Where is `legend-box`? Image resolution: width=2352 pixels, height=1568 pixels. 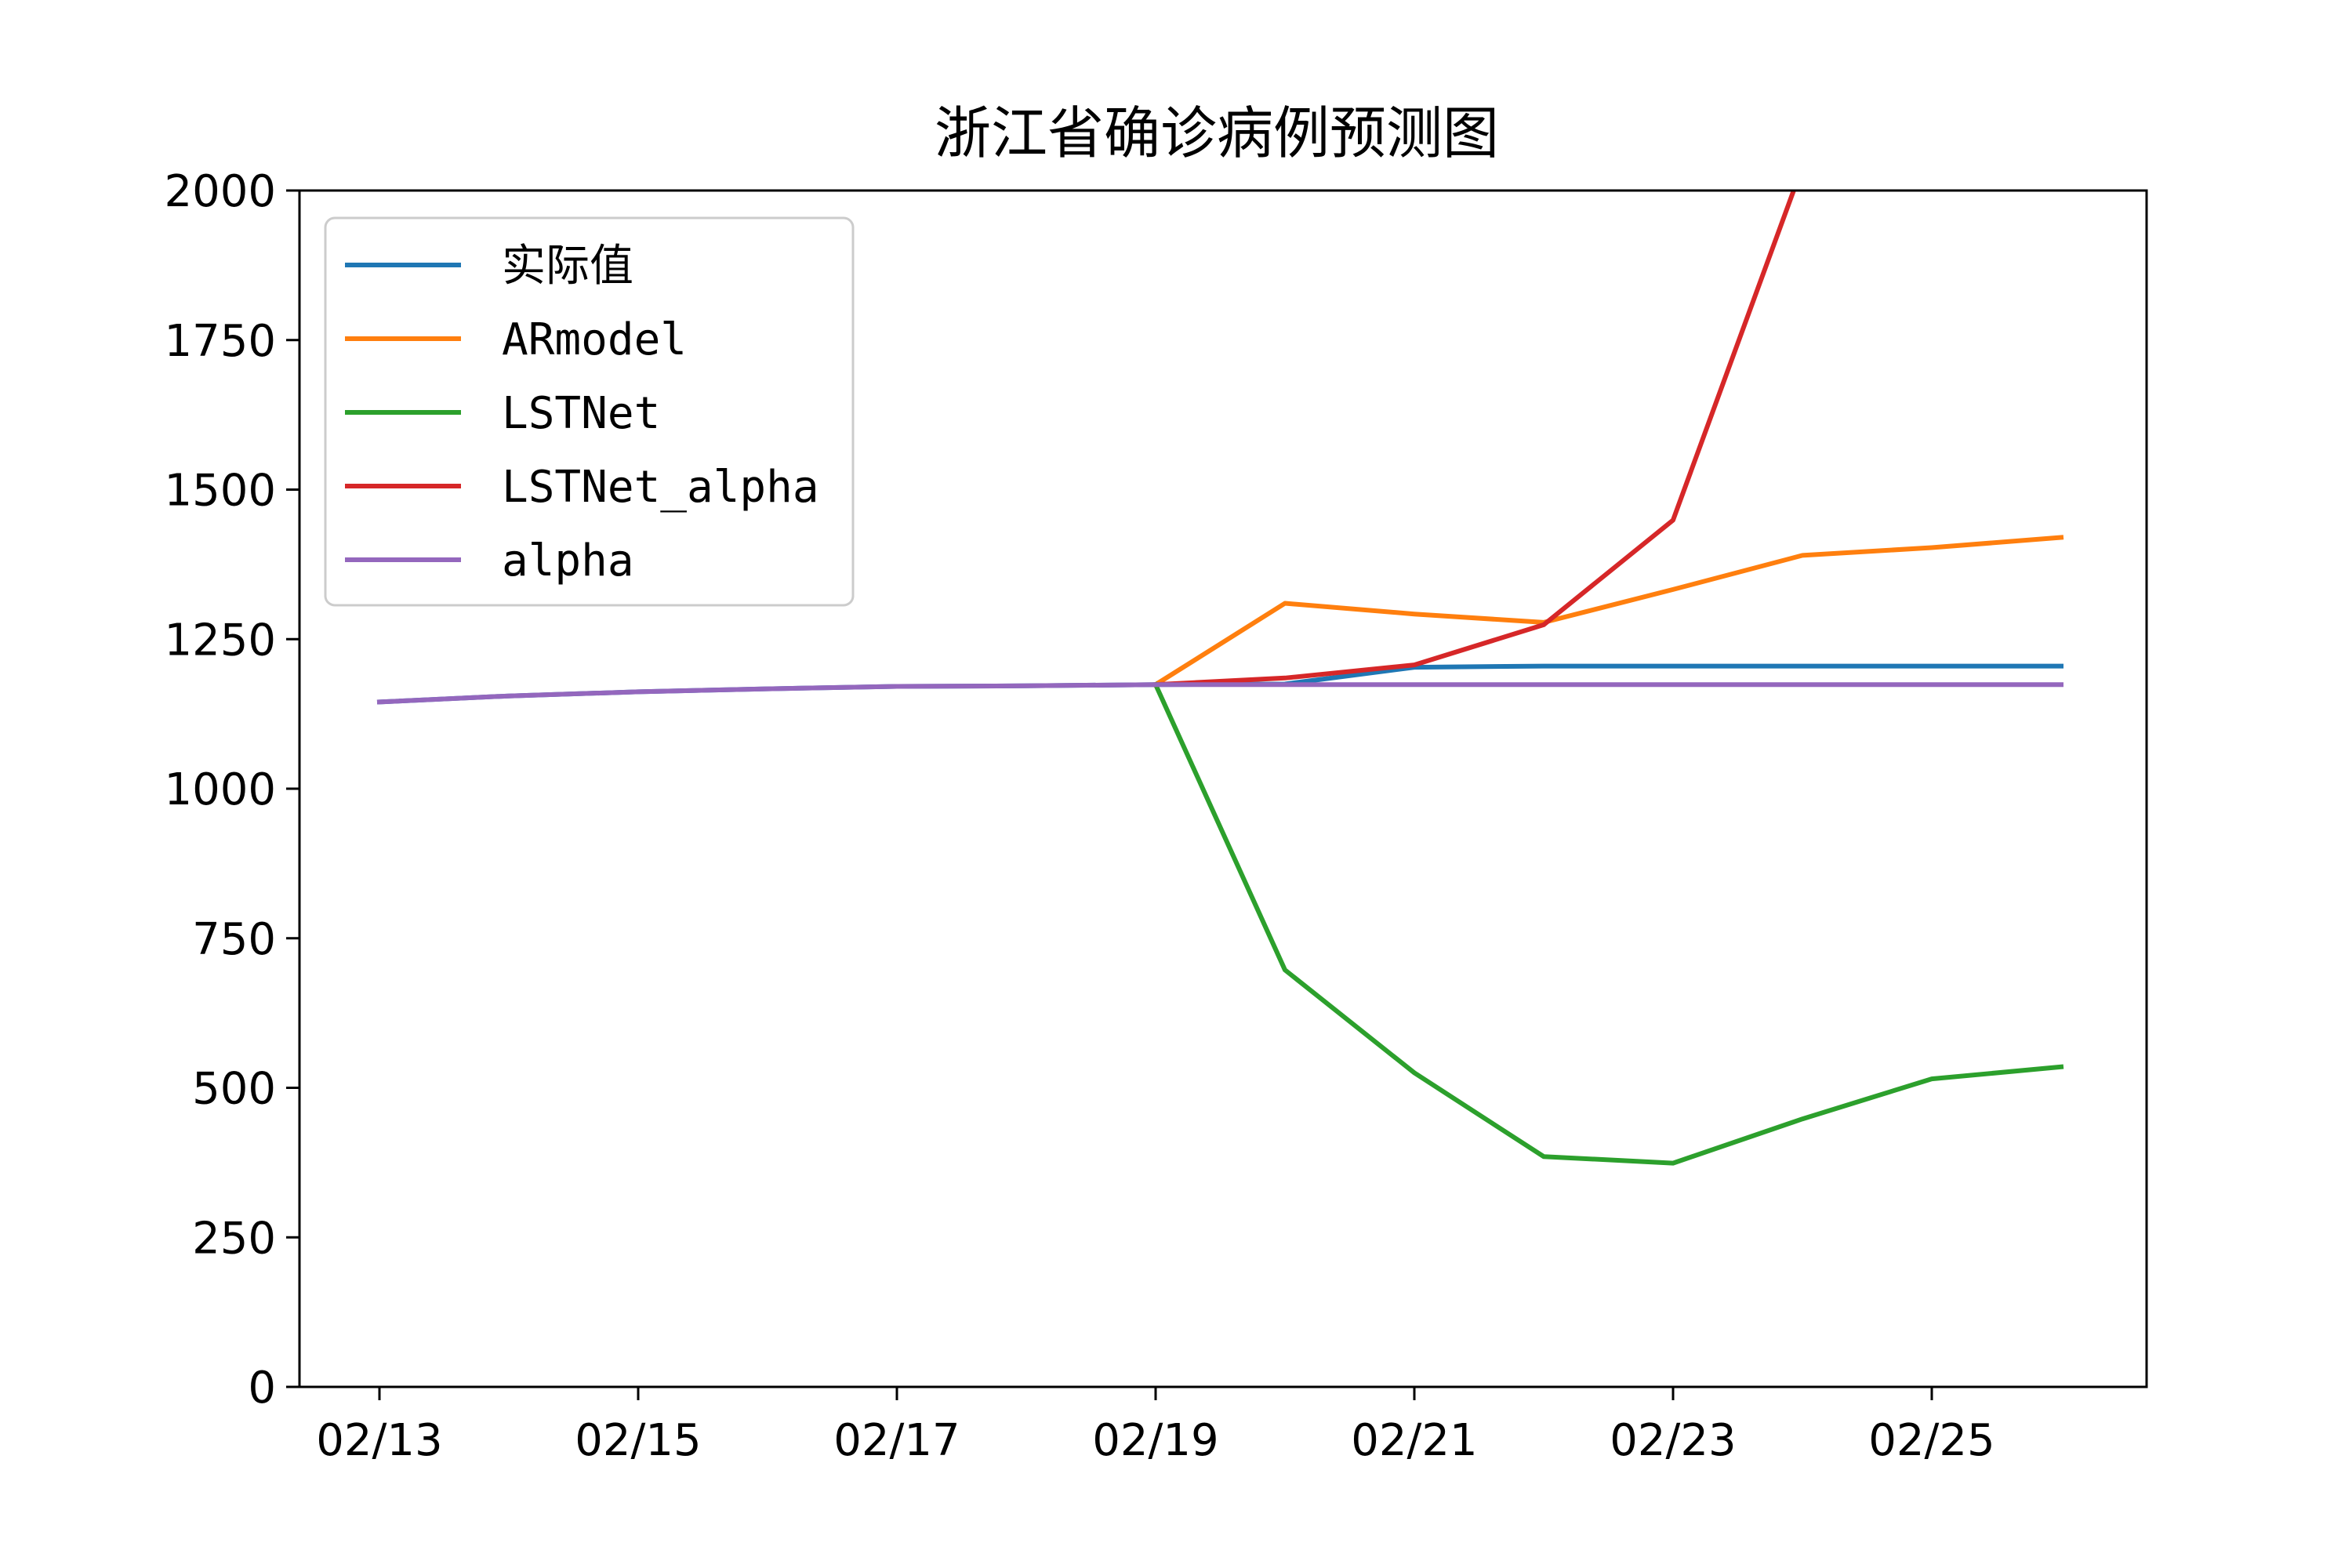 legend-box is located at coordinates (589, 411).